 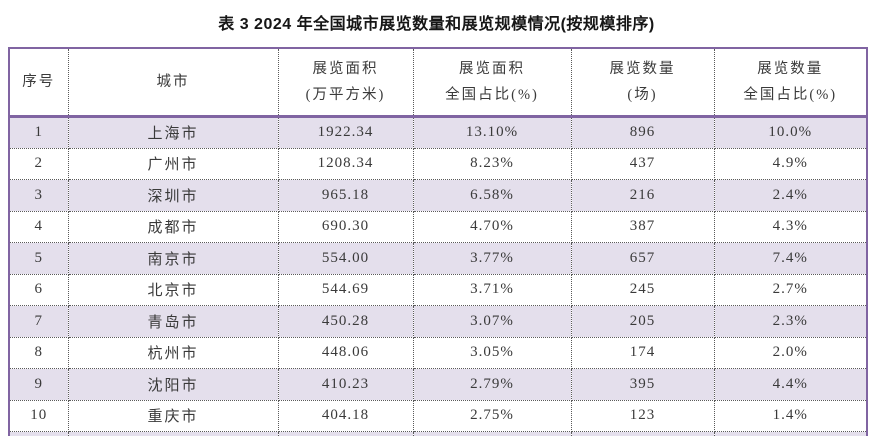 I want to click on table-row: 1 上海市 1922.34 13.10% 896 10.0%, so click(x=438, y=132).